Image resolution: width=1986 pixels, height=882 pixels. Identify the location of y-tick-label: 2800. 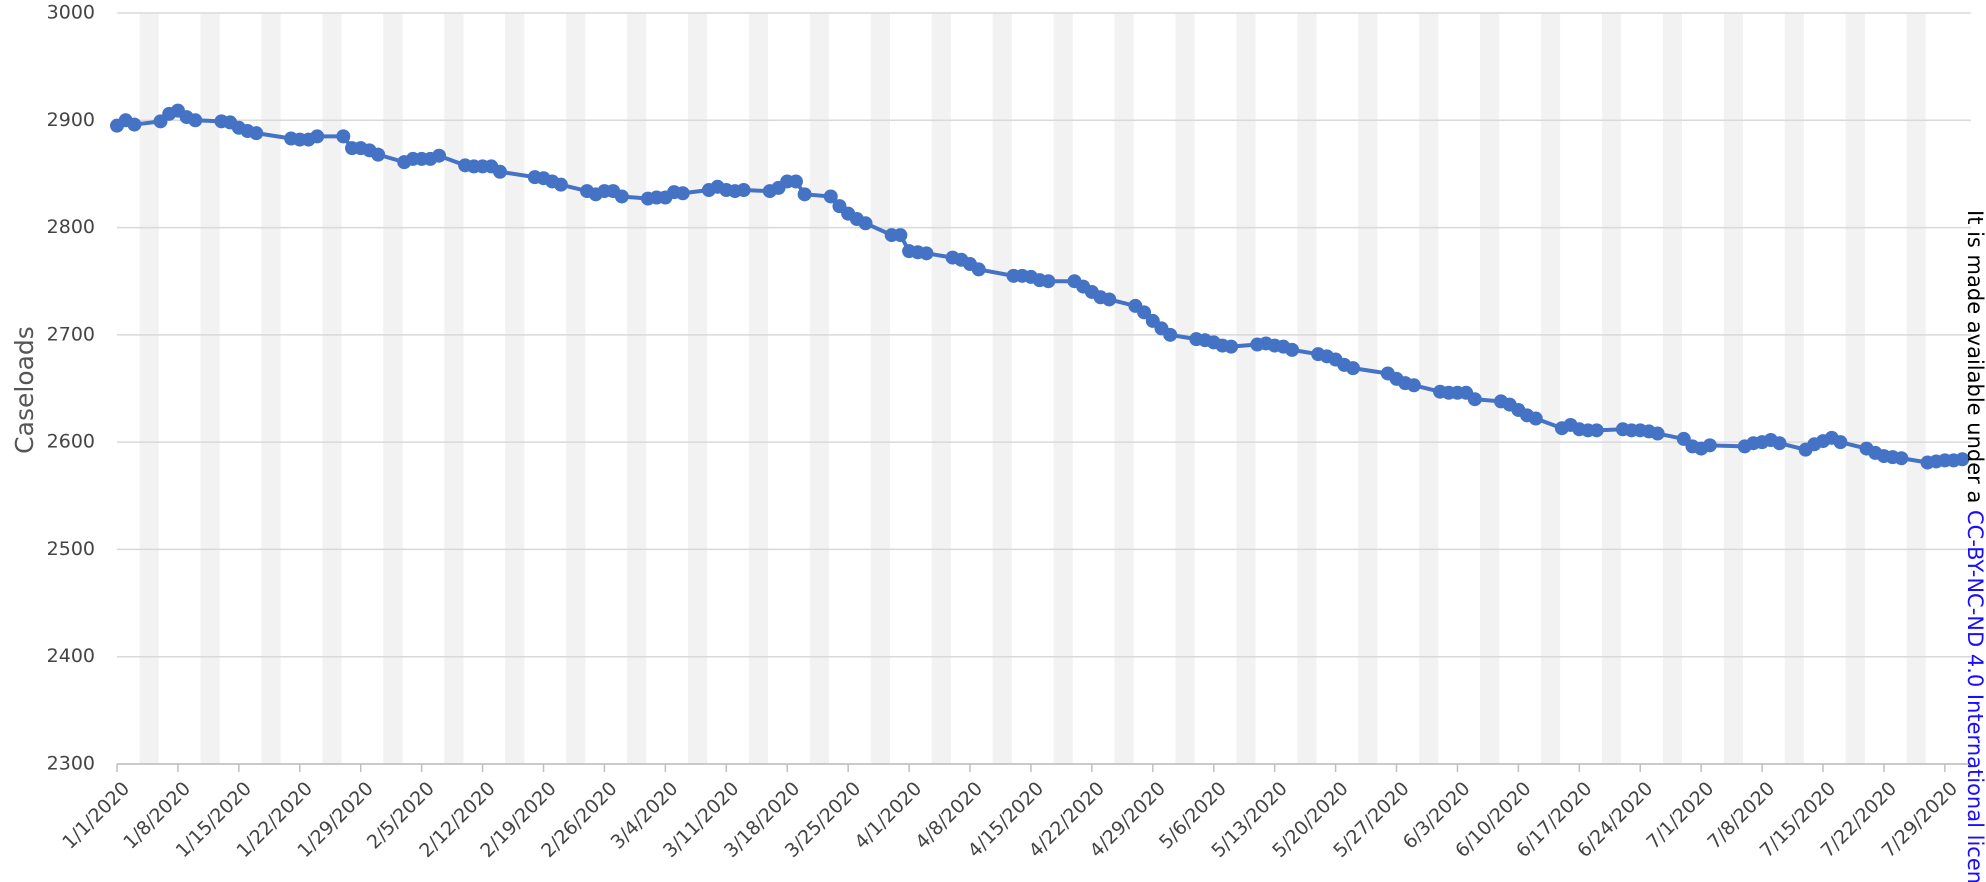
(71, 227).